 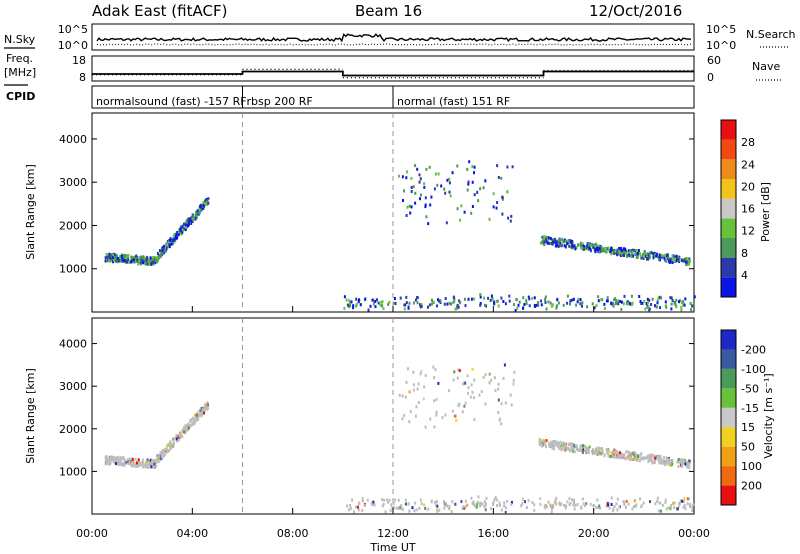 What do you see at coordinates (388, 11) in the screenshot?
I see `beam-title: Beam 16` at bounding box center [388, 11].